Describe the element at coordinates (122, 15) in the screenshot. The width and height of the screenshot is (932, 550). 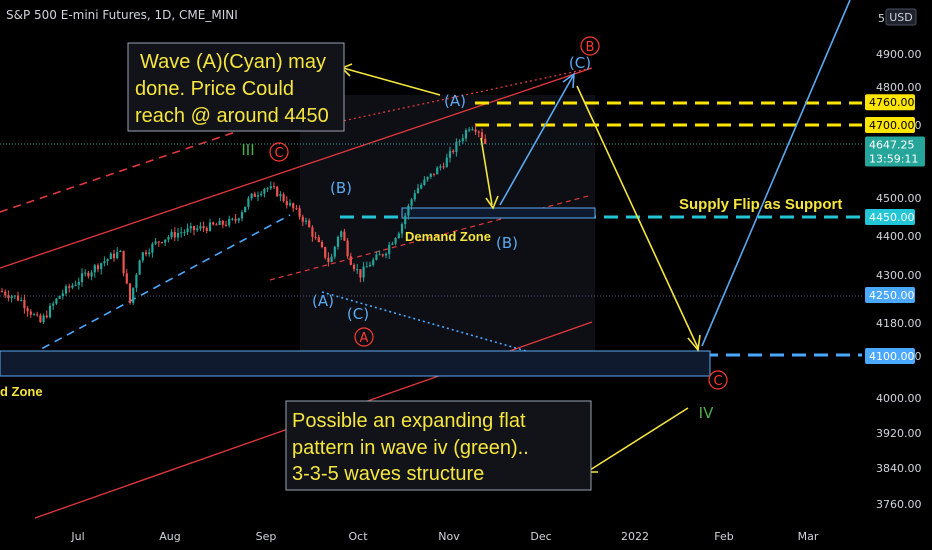
I see `symbol-title: S&P 500 E-mini Futures, 1D, CME_MINI` at that location.